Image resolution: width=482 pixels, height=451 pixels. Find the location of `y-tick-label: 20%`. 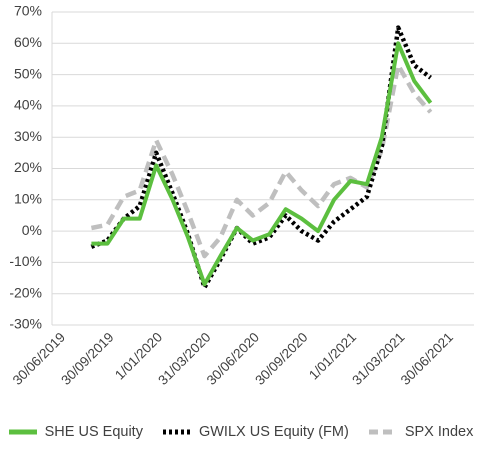

y-tick-label: 20% is located at coordinates (28, 167).